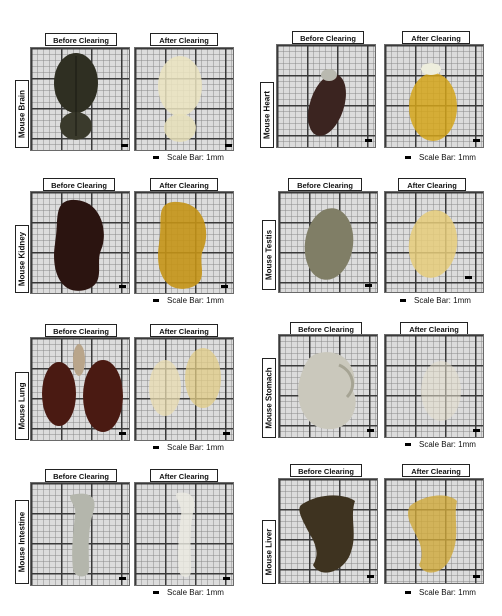  I want to click on organ-label-box: Mouse Intestine, so click(22, 542).